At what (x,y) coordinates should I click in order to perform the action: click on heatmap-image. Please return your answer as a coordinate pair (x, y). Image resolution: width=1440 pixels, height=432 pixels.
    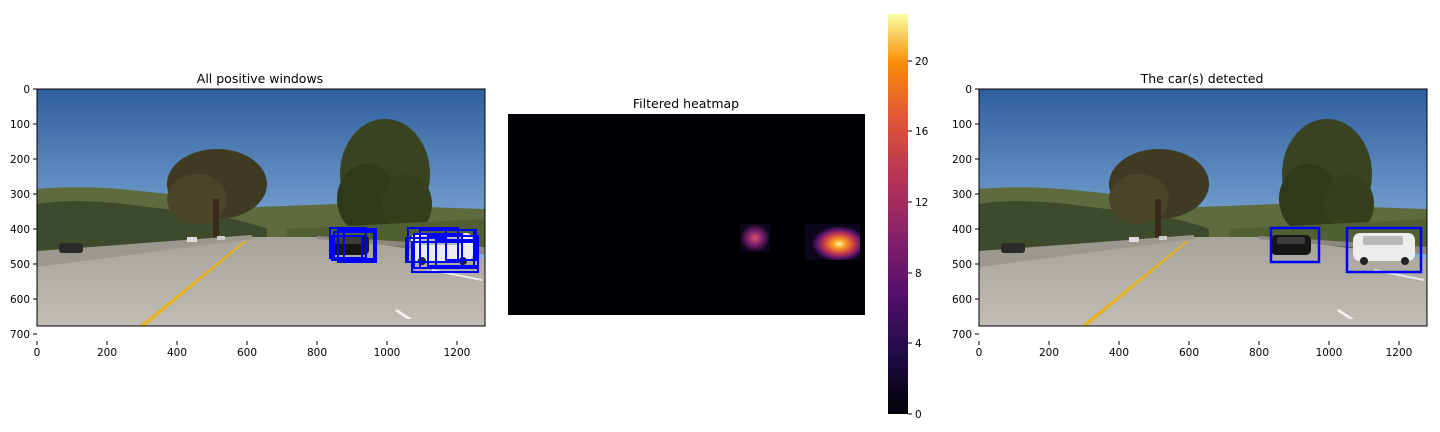
    Looking at the image, I should click on (686, 214).